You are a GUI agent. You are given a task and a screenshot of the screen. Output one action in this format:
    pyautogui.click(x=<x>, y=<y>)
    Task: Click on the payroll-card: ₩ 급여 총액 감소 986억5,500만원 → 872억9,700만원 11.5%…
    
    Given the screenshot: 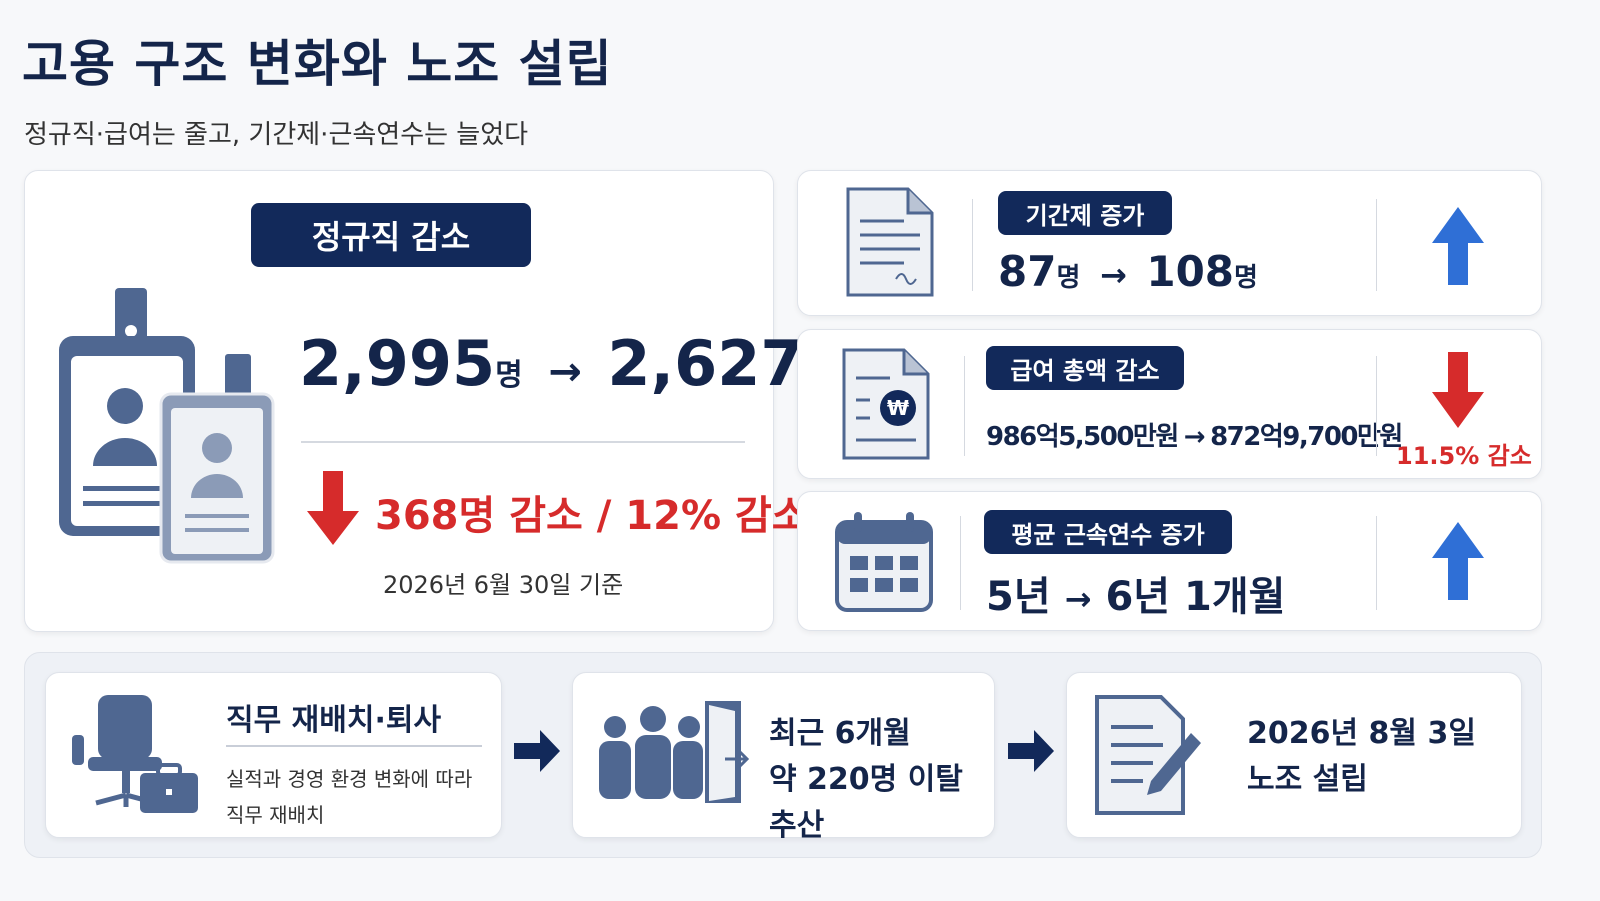 What is the action you would take?
    pyautogui.click(x=1169, y=404)
    